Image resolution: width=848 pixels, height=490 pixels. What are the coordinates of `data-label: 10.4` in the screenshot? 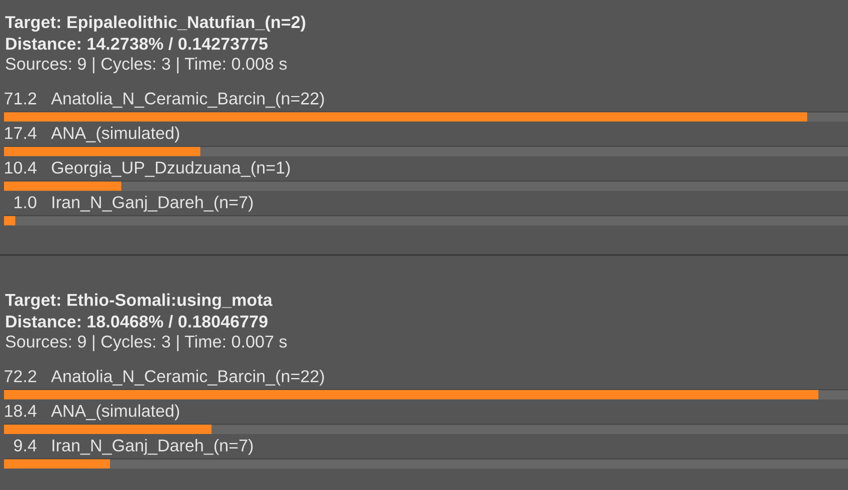 It's located at (21, 168).